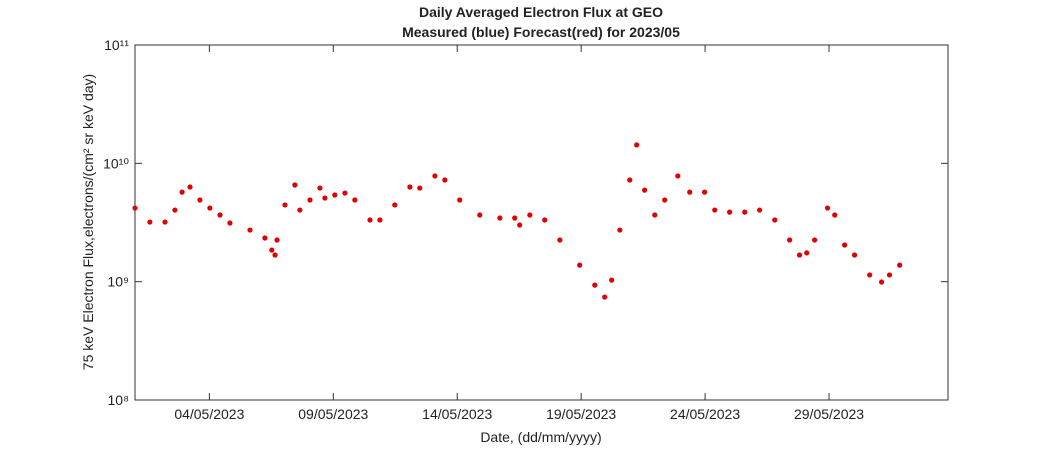 This screenshot has width=1050, height=455. Describe the element at coordinates (457, 414) in the screenshot. I see `x-tick-label: 14/05/2023` at that location.